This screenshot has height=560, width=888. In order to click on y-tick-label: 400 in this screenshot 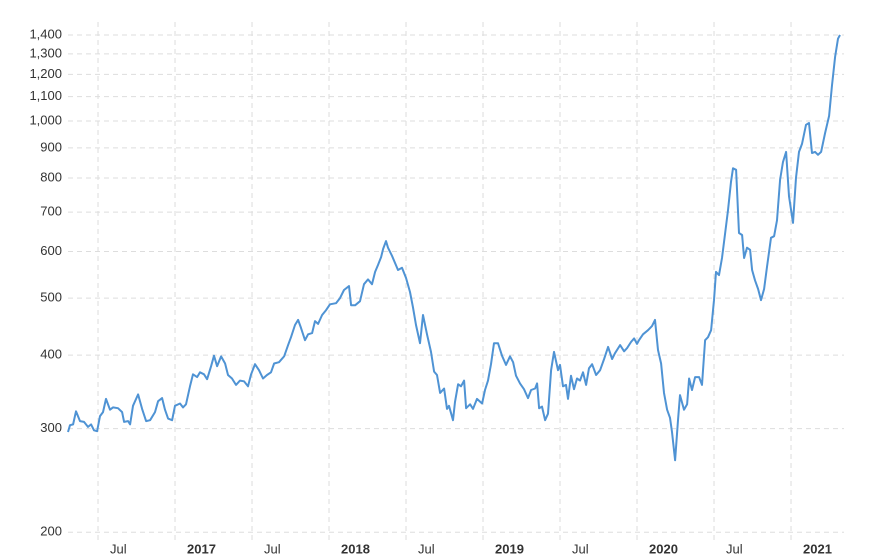, I will do `click(51, 354)`.